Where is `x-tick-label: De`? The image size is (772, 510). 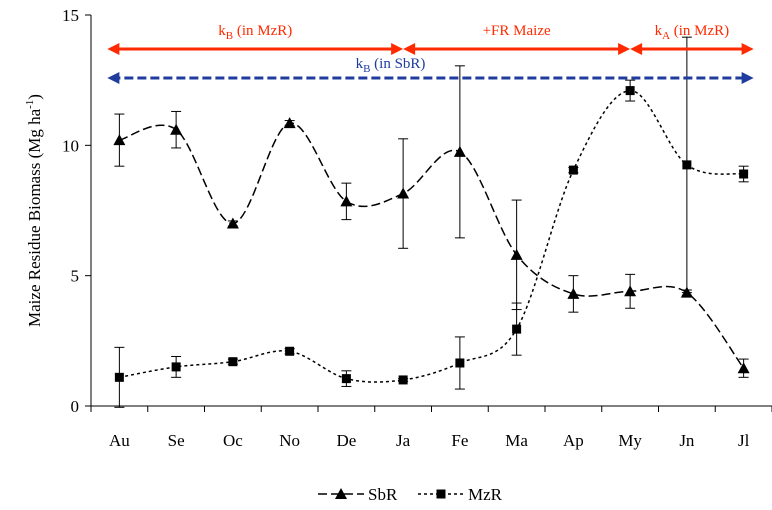
x-tick-label: De is located at coordinates (346, 440).